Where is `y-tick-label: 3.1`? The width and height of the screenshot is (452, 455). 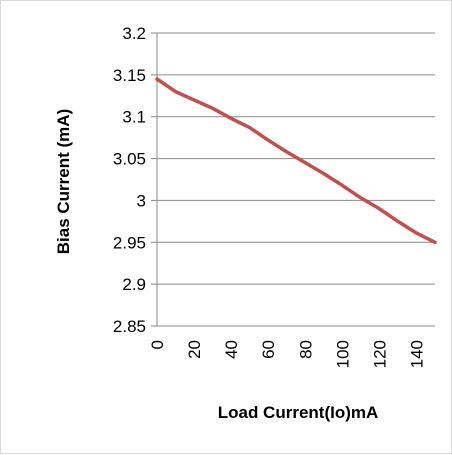 y-tick-label: 3.1 is located at coordinates (134, 117).